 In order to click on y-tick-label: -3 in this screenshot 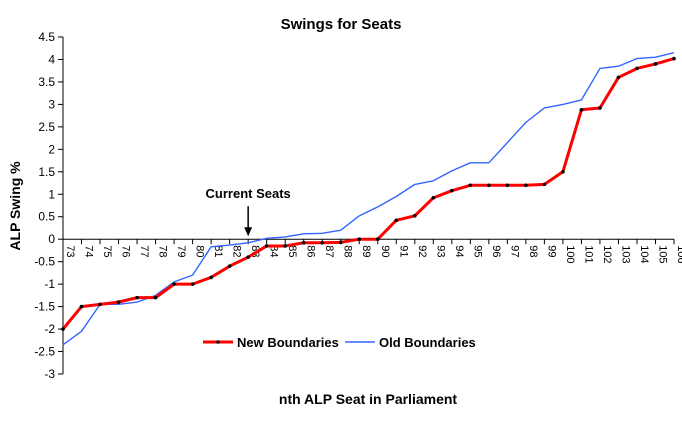, I will do `click(49, 374)`.